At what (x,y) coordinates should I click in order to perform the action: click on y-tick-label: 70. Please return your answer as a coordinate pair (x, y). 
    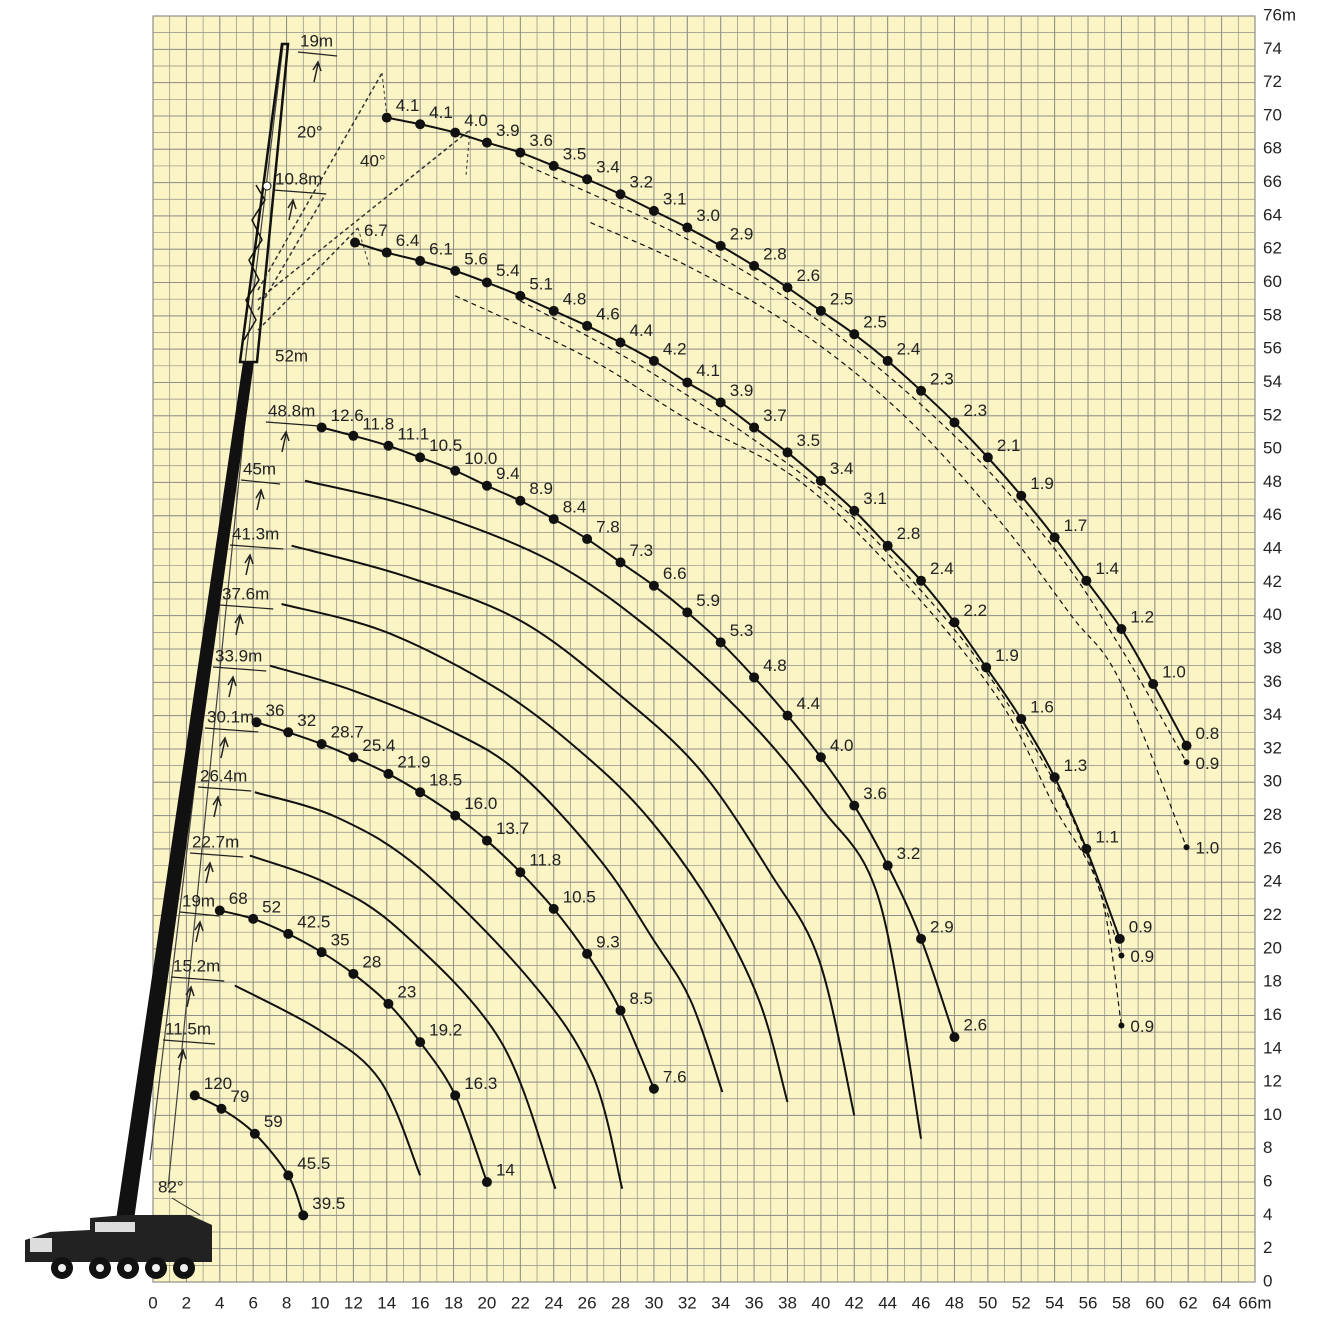
    Looking at the image, I should click on (1272, 114).